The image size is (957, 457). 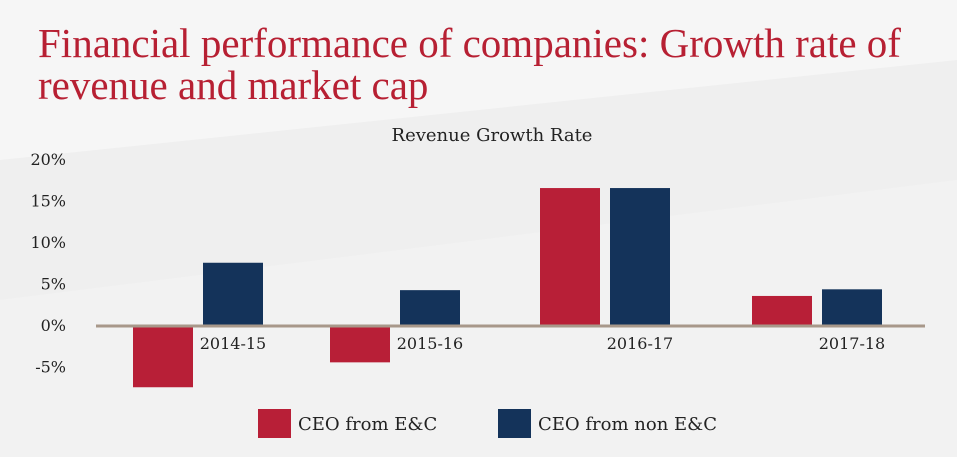 What do you see at coordinates (48, 242) in the screenshot?
I see `y-tick-label: 10%` at bounding box center [48, 242].